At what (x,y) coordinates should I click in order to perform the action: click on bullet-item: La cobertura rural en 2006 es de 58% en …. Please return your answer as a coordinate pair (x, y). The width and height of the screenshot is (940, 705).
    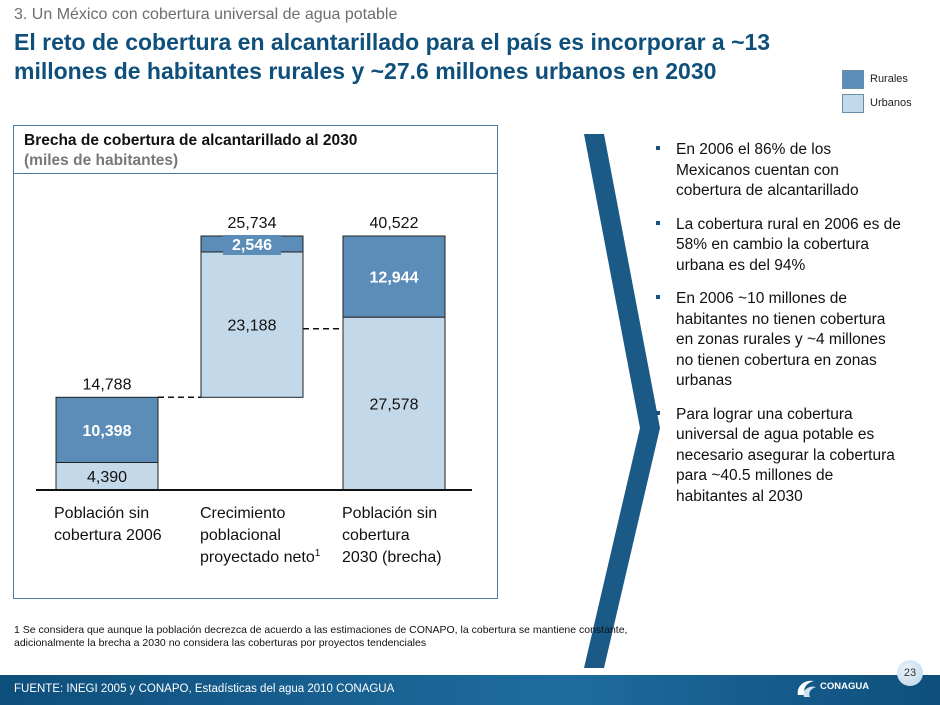
    Looking at the image, I should click on (781, 246).